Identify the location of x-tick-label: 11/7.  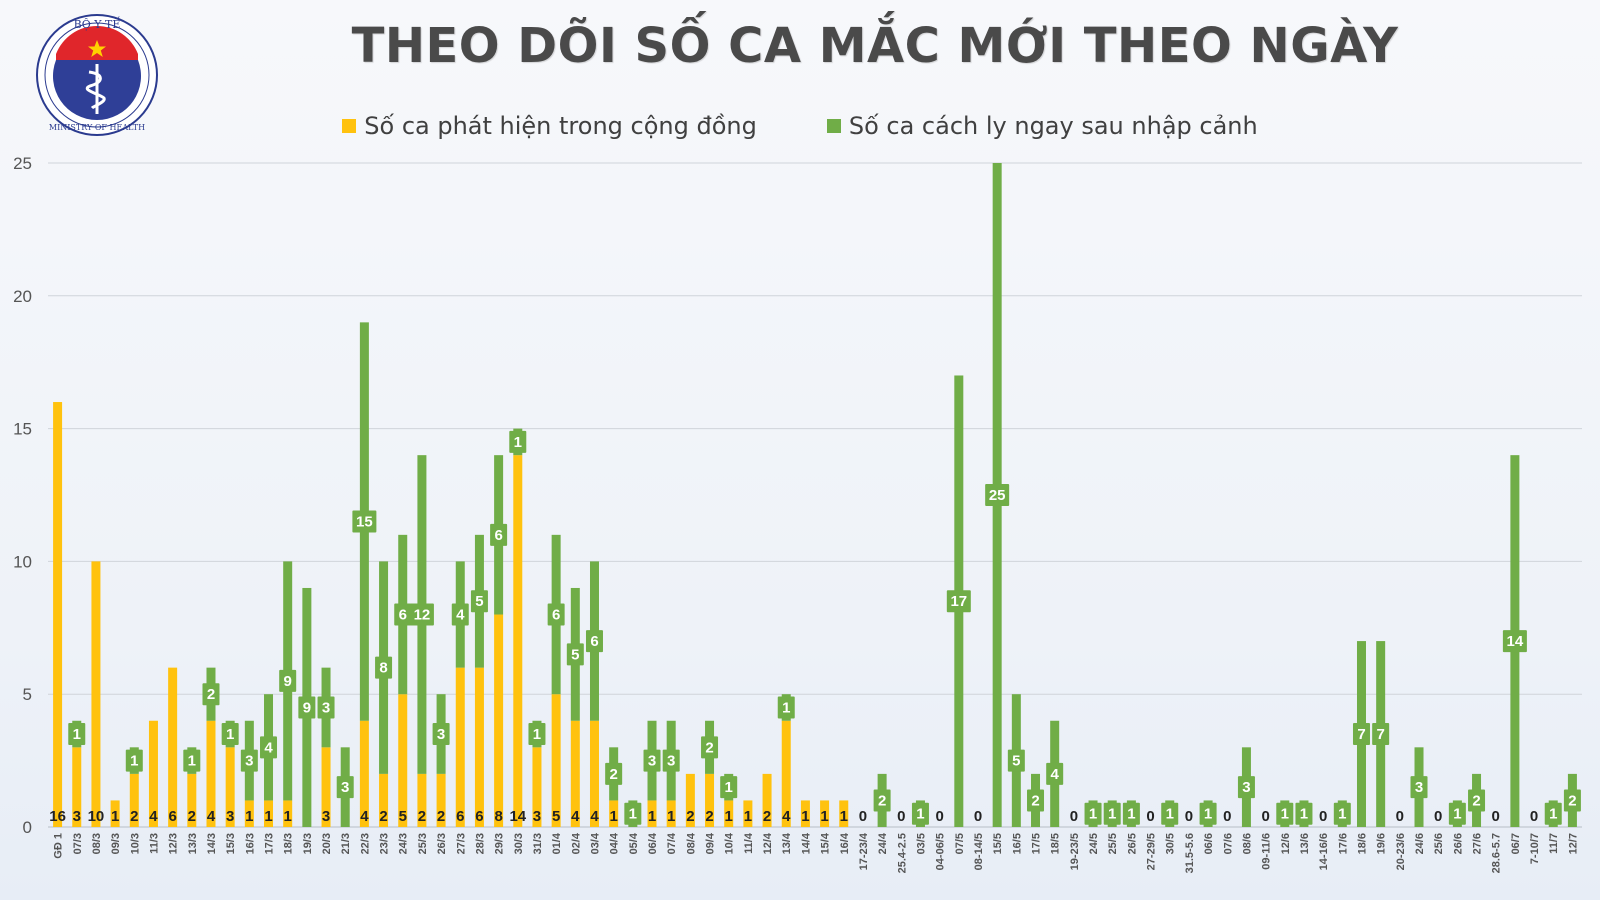
(1554, 843).